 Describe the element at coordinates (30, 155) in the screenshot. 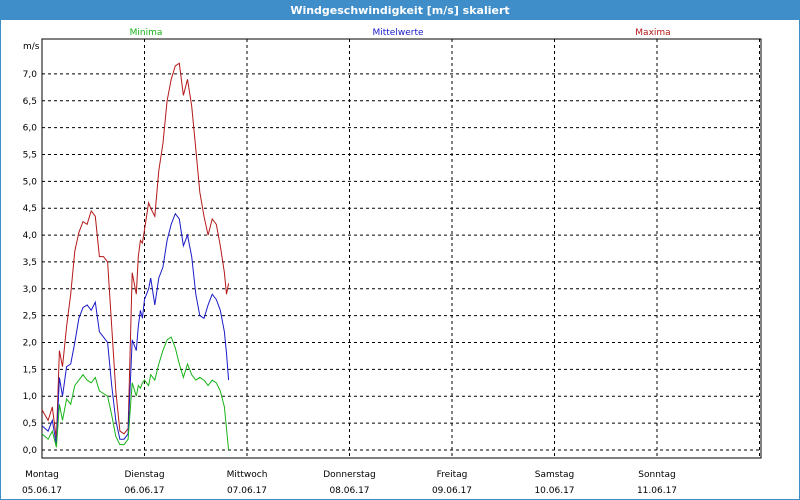

I see `y-tick-label: 5,5` at that location.